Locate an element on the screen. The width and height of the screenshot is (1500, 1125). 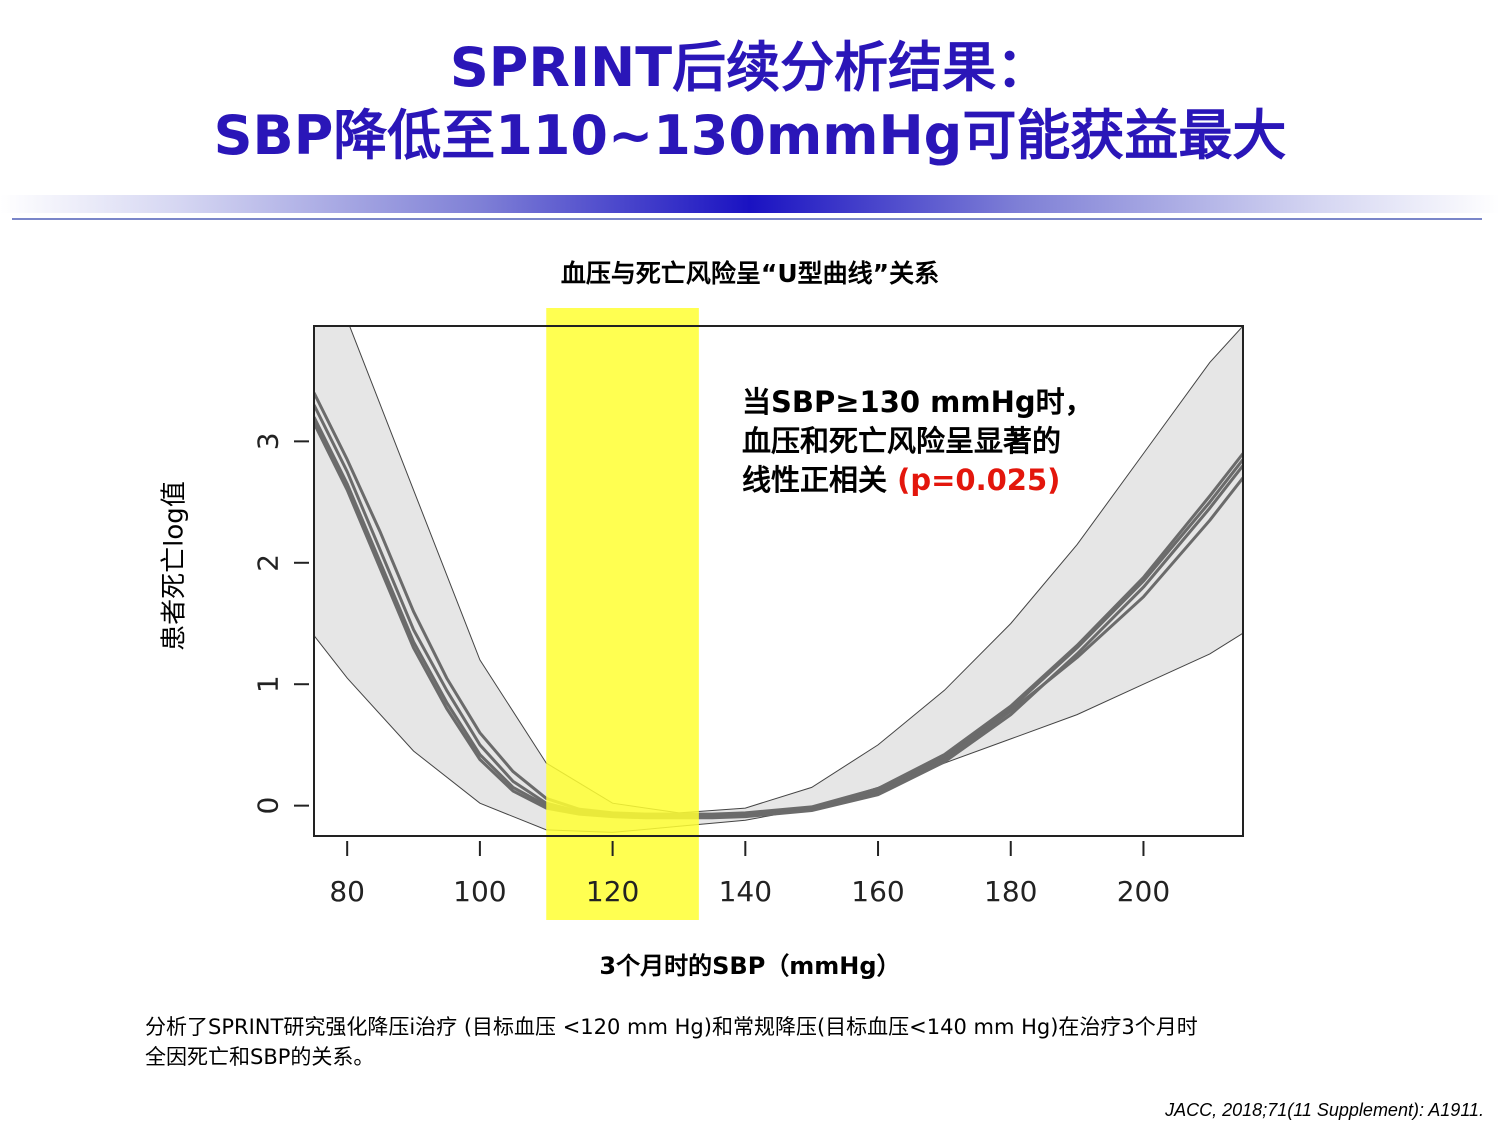
title-divider is located at coordinates (747, 219).